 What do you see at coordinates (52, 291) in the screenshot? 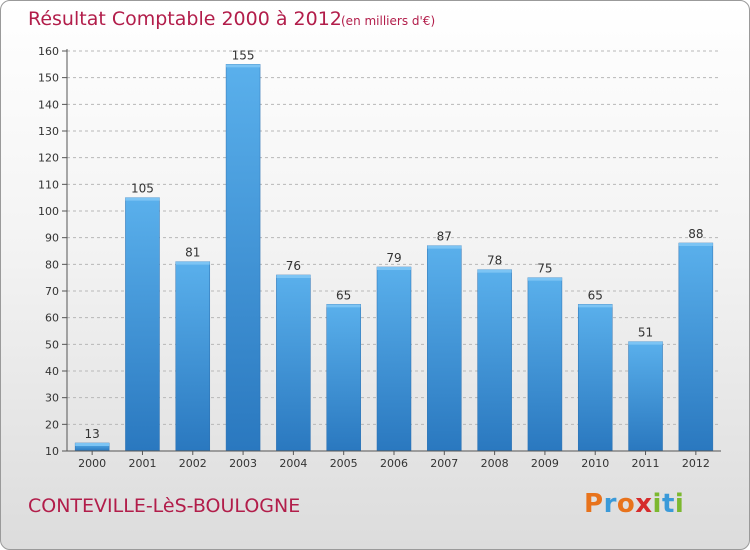
I see `y-tick-label: 70` at bounding box center [52, 291].